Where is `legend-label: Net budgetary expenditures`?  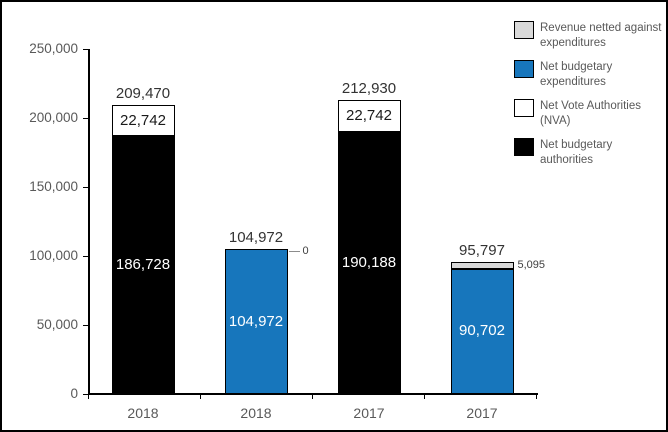 legend-label: Net budgetary expenditures is located at coordinates (576, 74).